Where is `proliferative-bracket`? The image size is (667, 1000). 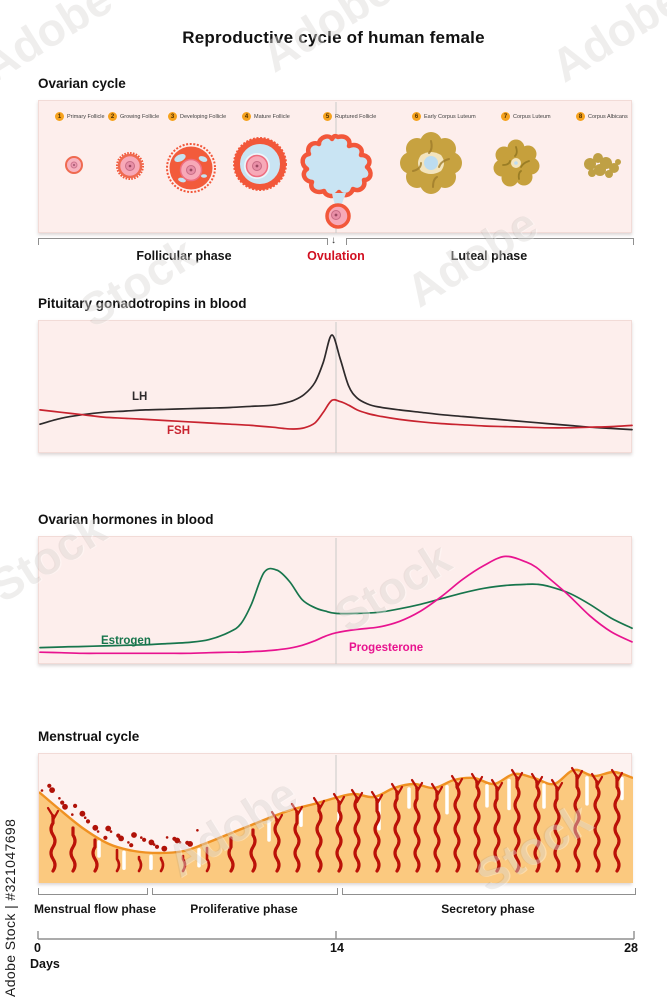 proliferative-bracket is located at coordinates (245, 891).